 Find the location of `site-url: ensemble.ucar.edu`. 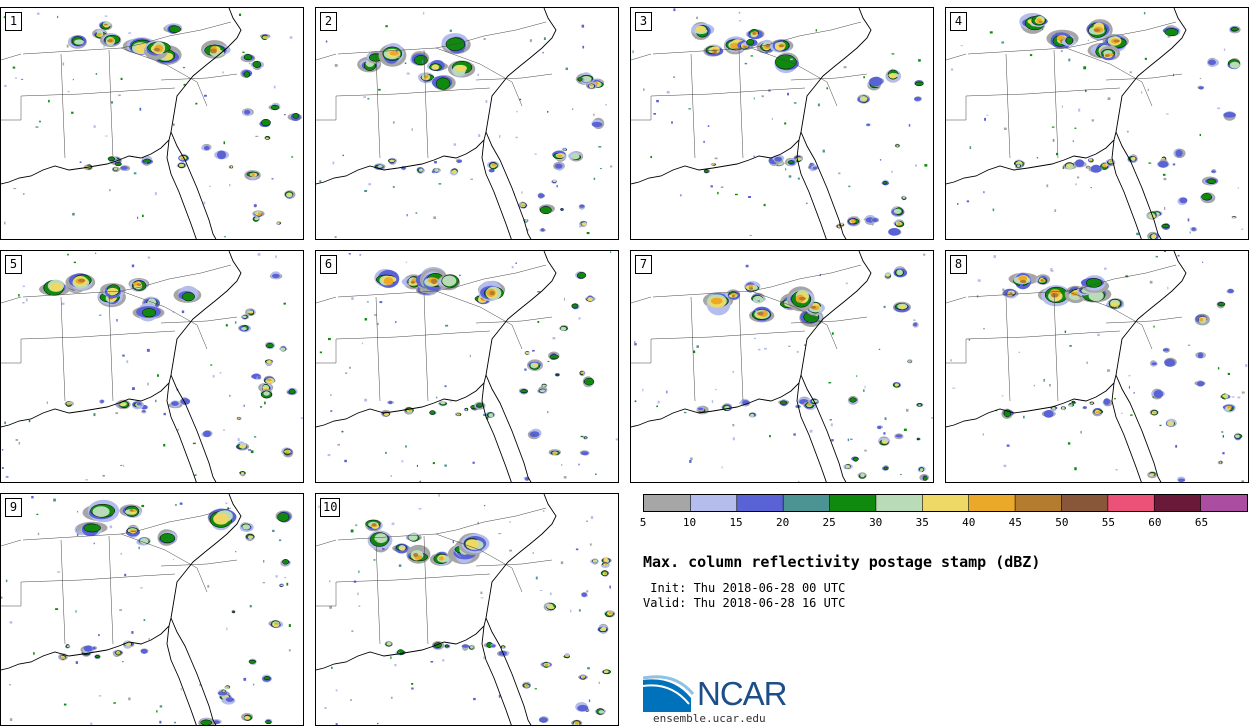

site-url: ensemble.ucar.edu is located at coordinates (709, 718).